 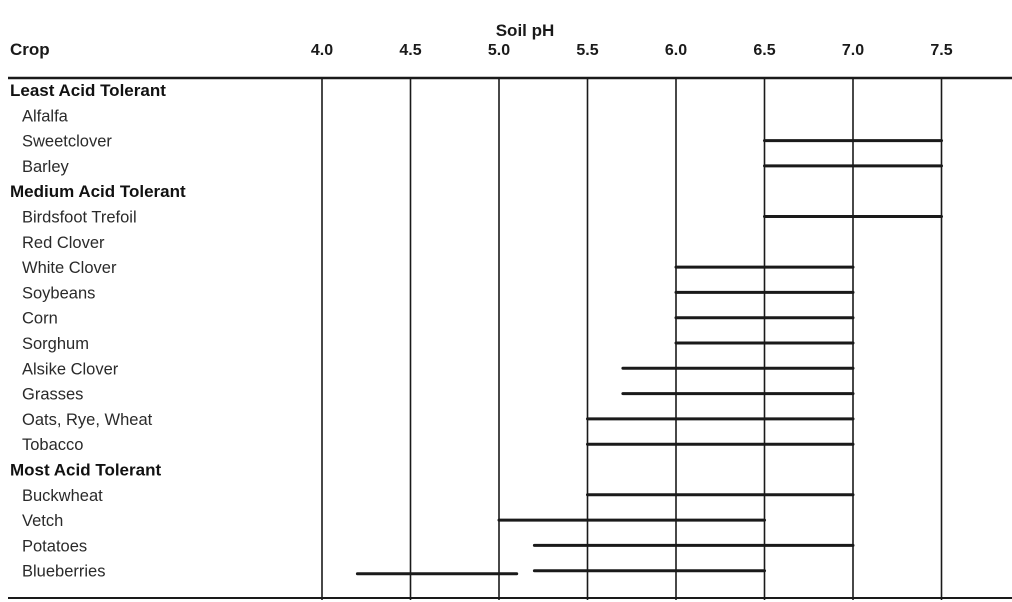 I want to click on group-label: Medium Acid Tolerant, so click(x=98, y=191).